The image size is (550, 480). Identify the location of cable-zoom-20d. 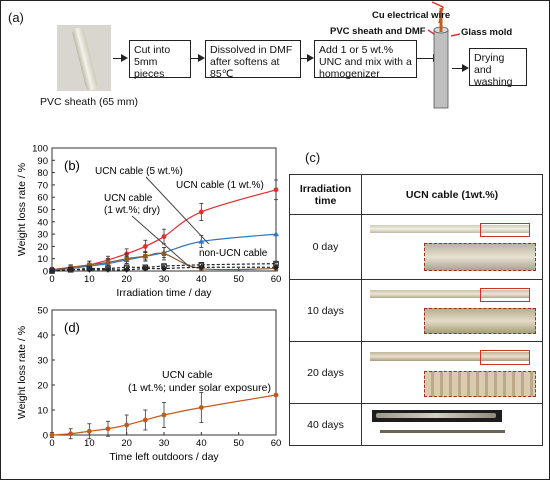
(480, 384).